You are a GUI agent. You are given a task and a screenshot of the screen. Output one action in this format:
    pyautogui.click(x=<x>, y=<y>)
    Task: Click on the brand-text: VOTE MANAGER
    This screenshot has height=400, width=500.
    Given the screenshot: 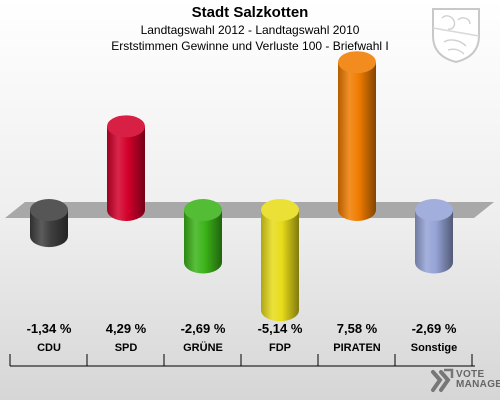 What is the action you would take?
    pyautogui.click(x=478, y=380)
    